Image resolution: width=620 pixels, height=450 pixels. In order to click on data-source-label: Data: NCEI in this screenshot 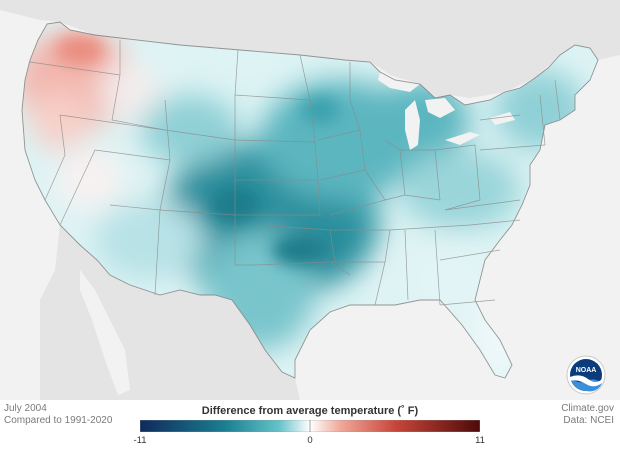, I will do `click(588, 420)`.